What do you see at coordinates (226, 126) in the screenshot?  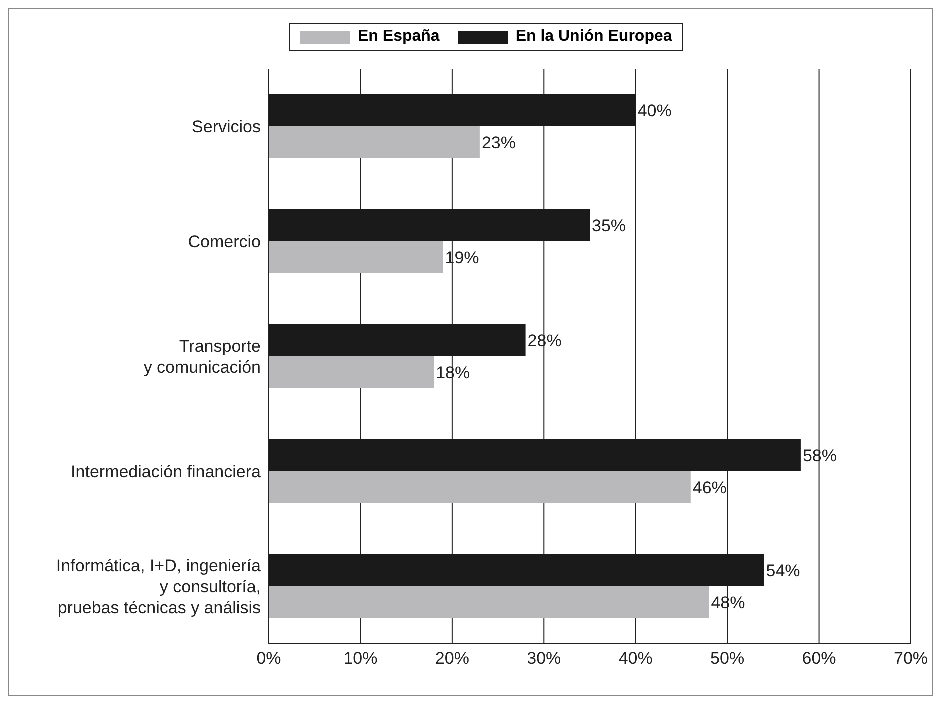 I see `y-tick-label: Servicios` at bounding box center [226, 126].